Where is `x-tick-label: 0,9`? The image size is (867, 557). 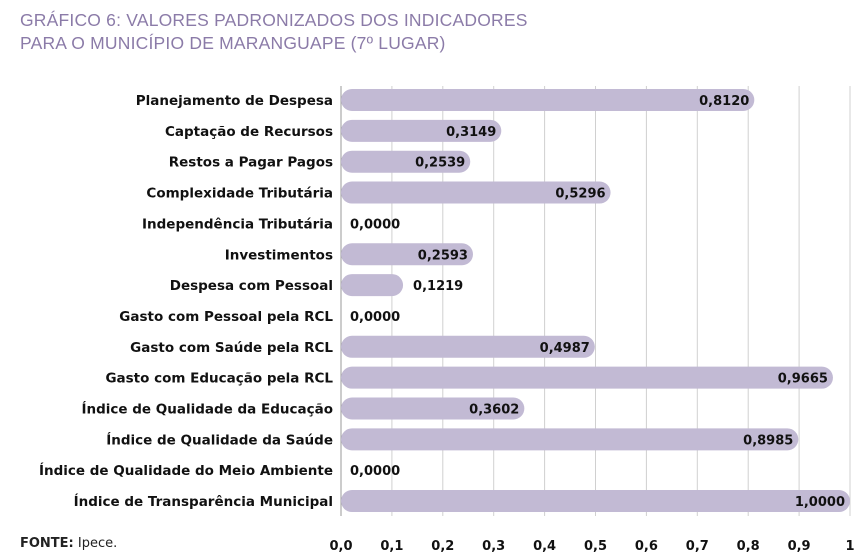
x-tick-label: 0,9 is located at coordinates (799, 546).